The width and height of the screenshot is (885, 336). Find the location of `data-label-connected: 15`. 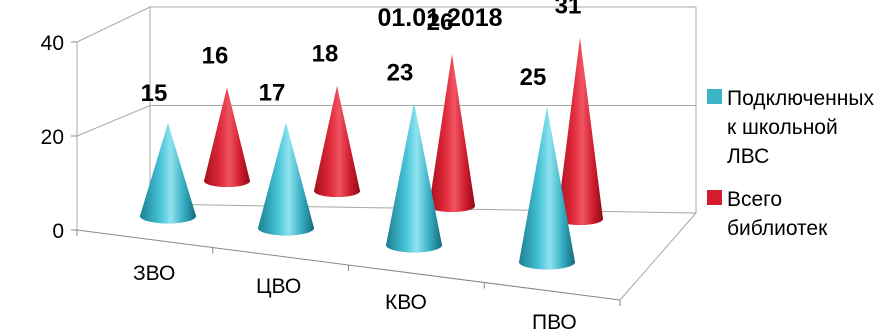

data-label-connected: 15 is located at coordinates (154, 93).